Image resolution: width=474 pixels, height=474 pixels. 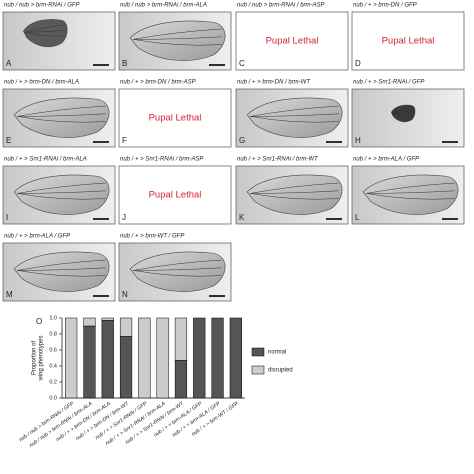 I want to click on y-axis-label: wing phenotypes, so click(x=42, y=358).